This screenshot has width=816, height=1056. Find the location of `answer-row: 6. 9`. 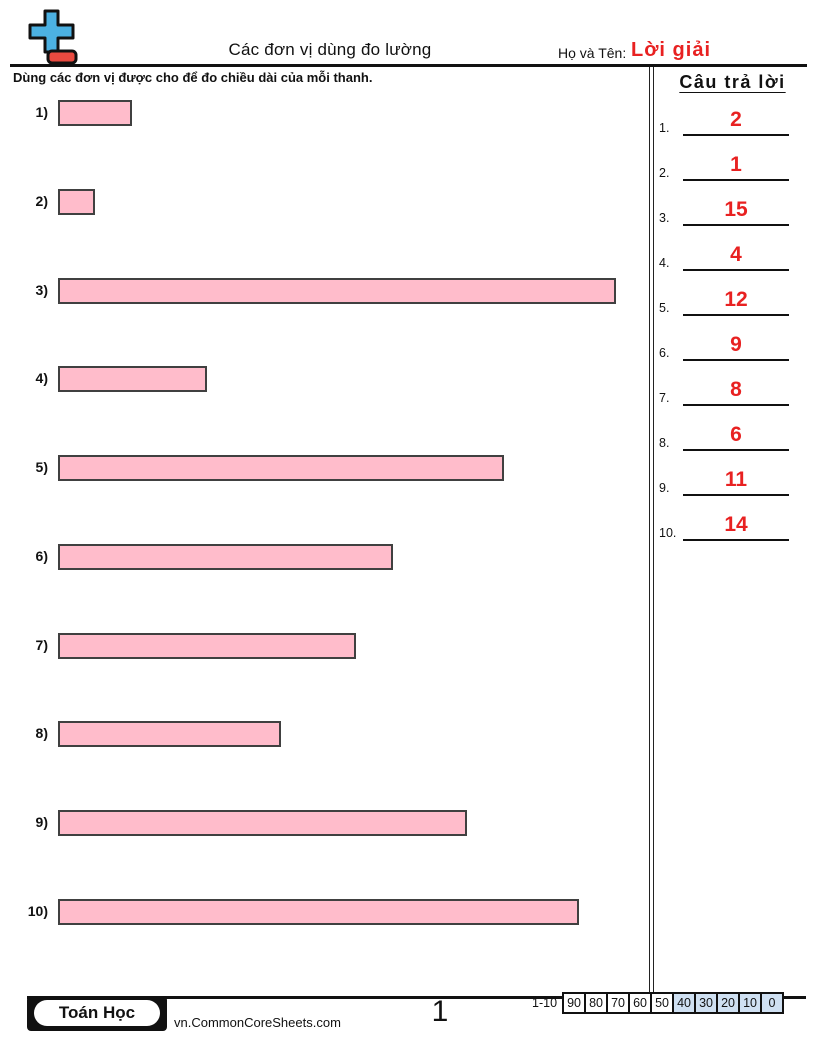

answer-row: 6. 9 is located at coordinates (724, 346).